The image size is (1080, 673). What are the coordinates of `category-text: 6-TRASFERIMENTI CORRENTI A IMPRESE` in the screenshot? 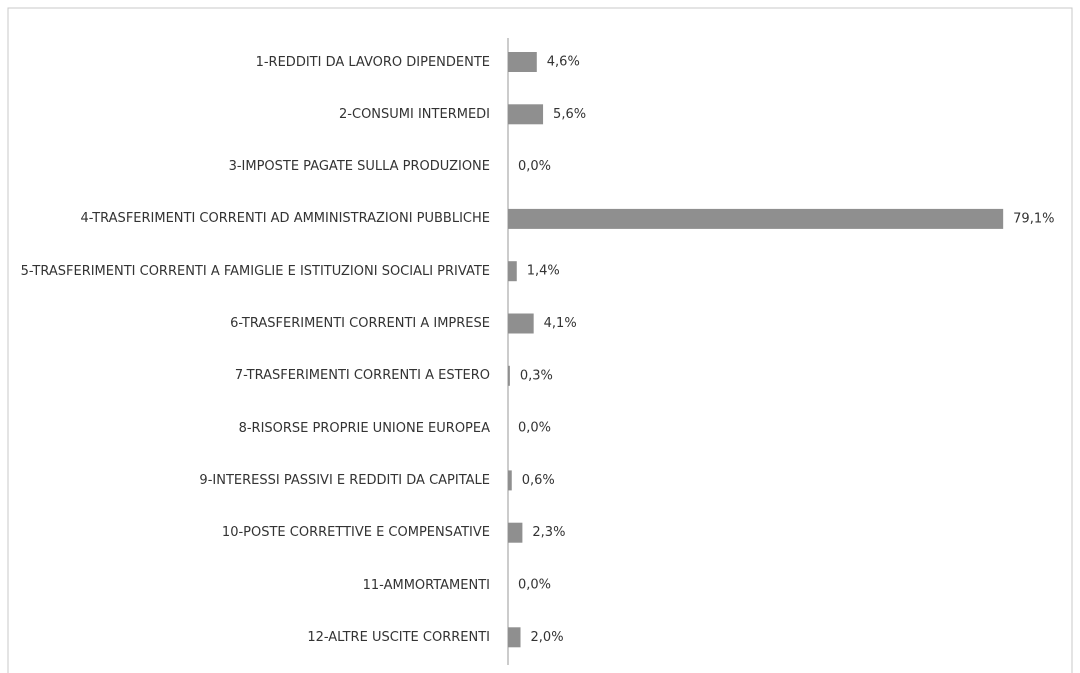 It's located at (360, 323).